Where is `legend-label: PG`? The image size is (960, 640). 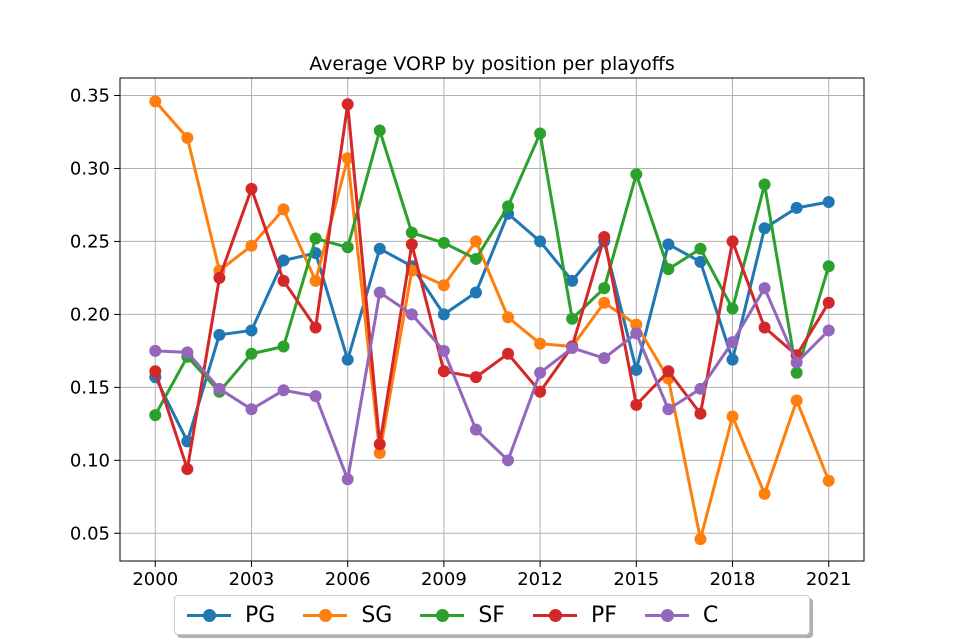 legend-label: PG is located at coordinates (260, 615).